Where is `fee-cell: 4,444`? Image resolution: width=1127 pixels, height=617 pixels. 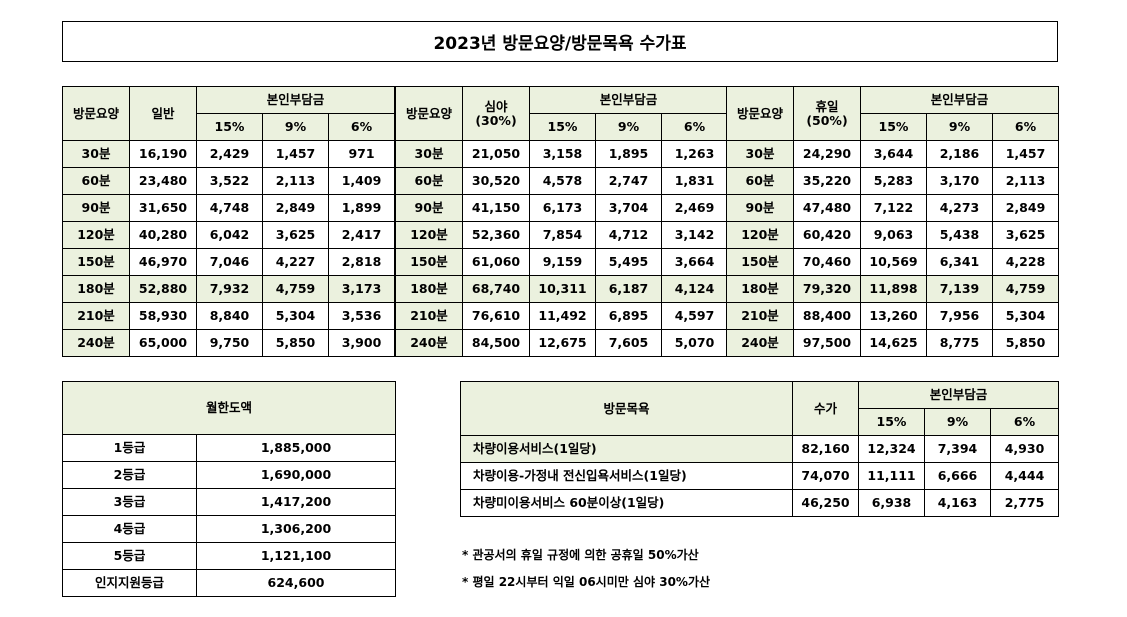
fee-cell: 4,444 is located at coordinates (1024, 476).